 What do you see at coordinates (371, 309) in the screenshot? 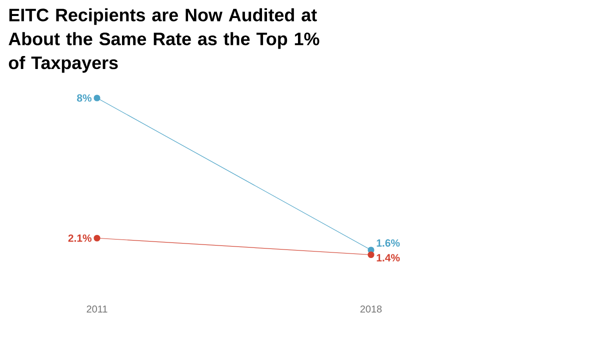
I see `x-tick-label: 2018` at bounding box center [371, 309].